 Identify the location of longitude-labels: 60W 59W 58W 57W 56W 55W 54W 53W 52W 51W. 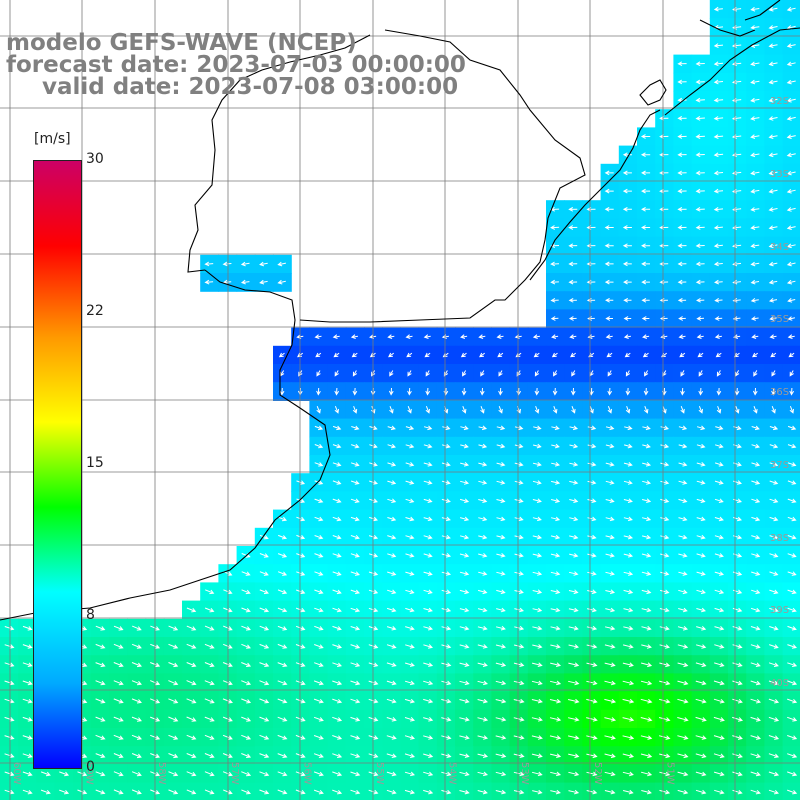
(343, 773).